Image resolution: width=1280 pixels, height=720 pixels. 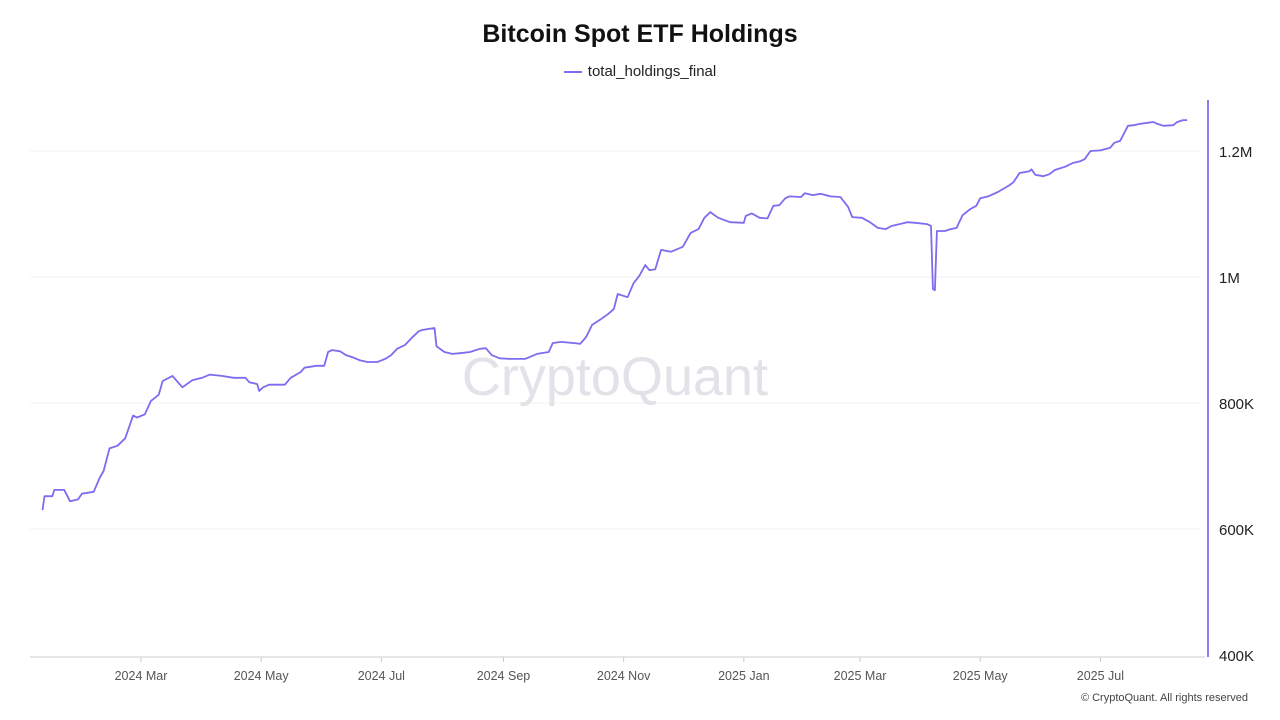 What do you see at coordinates (640, 34) in the screenshot?
I see `chart-title: Bitcoin Spot ETF Holdings` at bounding box center [640, 34].